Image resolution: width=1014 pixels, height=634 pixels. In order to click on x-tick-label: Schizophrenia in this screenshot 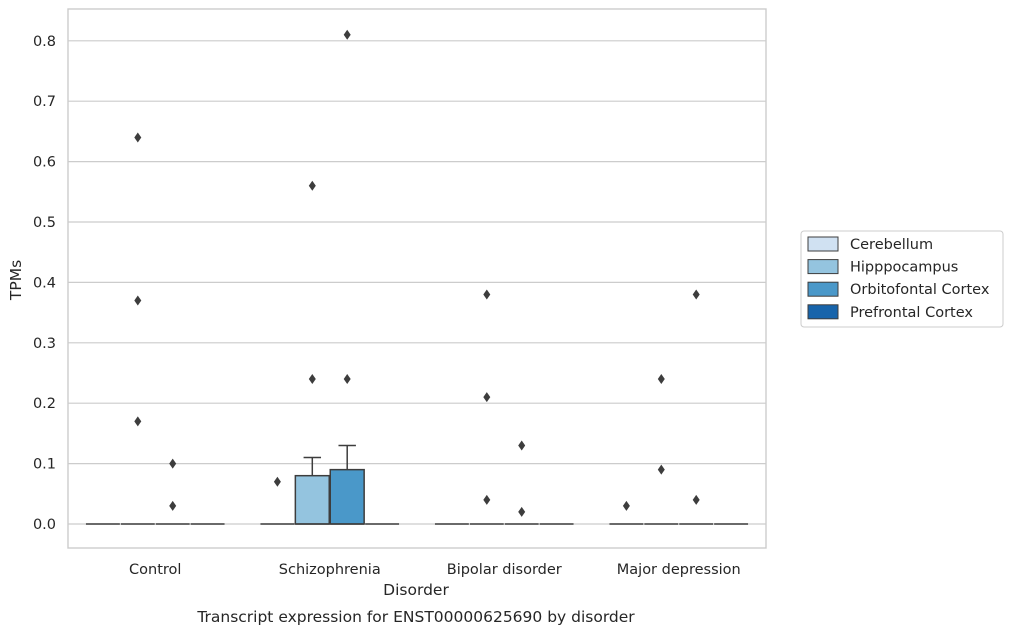, I will do `click(330, 570)`.